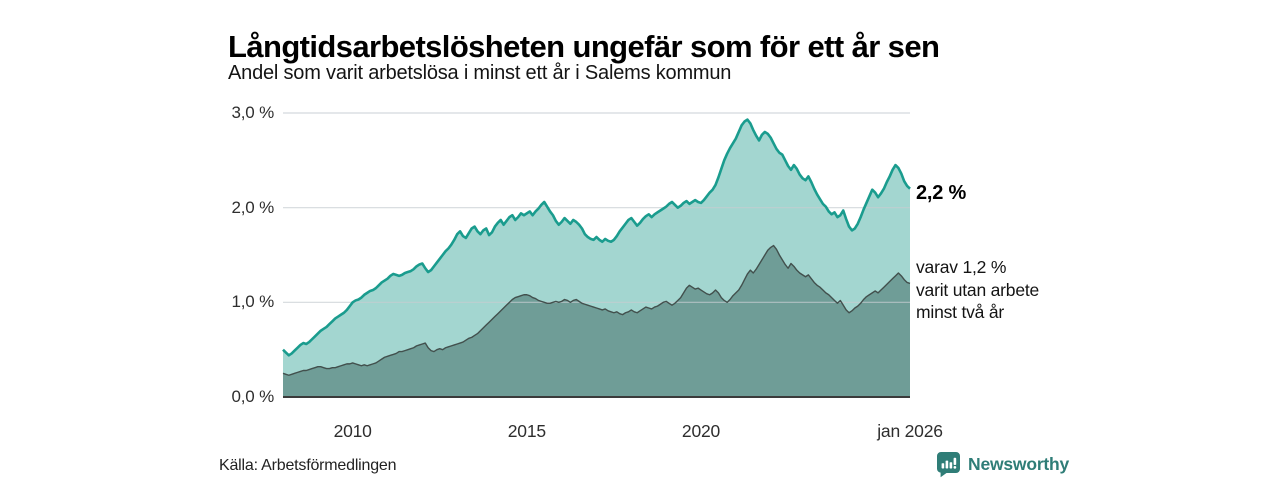 The height and width of the screenshot is (480, 1280). Describe the element at coordinates (308, 465) in the screenshot. I see `source-note: Källa: Arbetsförmedlingen` at that location.